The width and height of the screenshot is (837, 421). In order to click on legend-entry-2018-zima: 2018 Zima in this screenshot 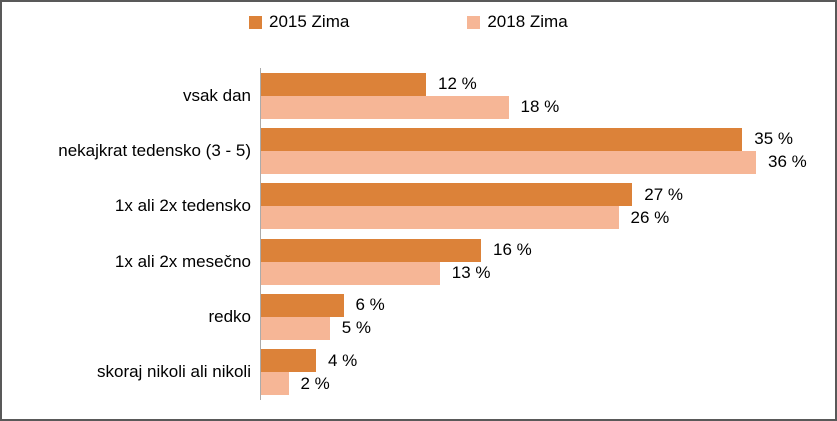, I will do `click(517, 22)`.